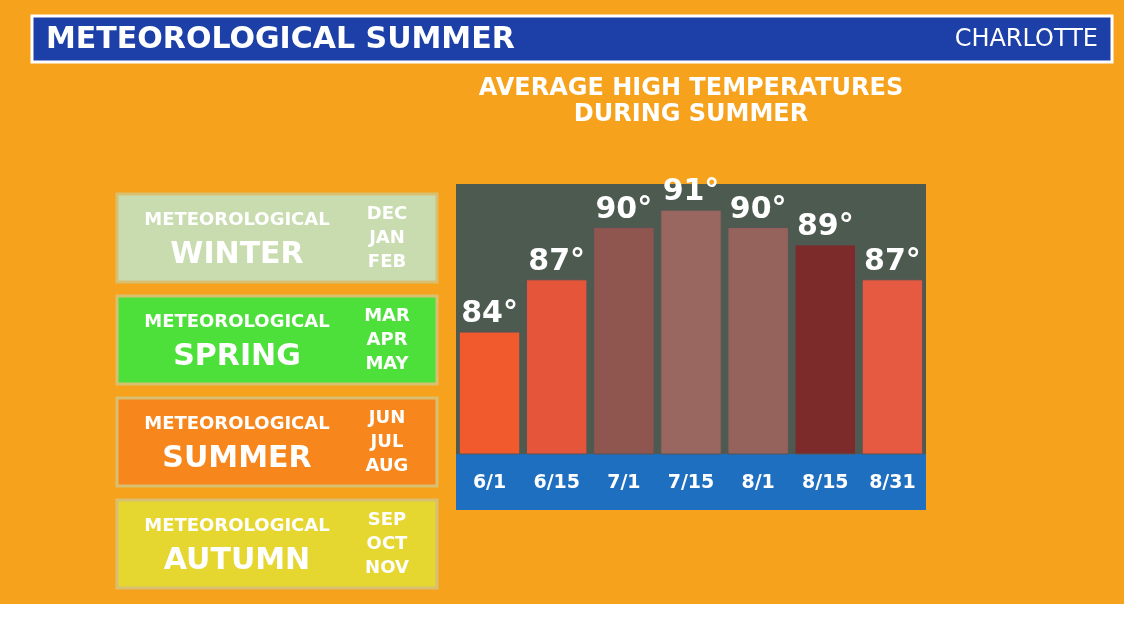  I want to click on x-tick-label: 8/15, so click(825, 480).